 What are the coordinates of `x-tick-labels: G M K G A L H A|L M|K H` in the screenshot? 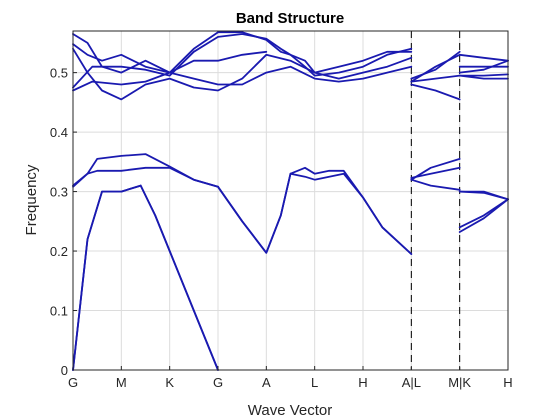 It's located at (290, 382).